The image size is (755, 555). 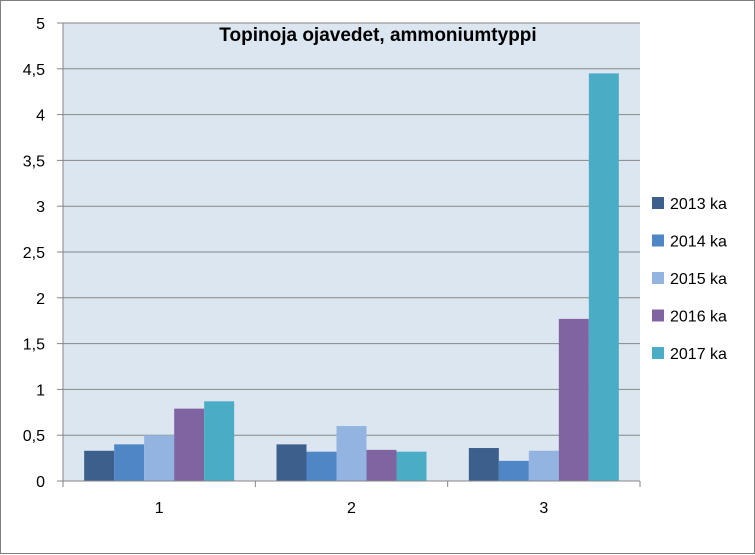 I want to click on y-tick-labels: 0 0,5 1 1,5 2 2,5 3 3,5 4 4,5 5, so click(x=34, y=253).